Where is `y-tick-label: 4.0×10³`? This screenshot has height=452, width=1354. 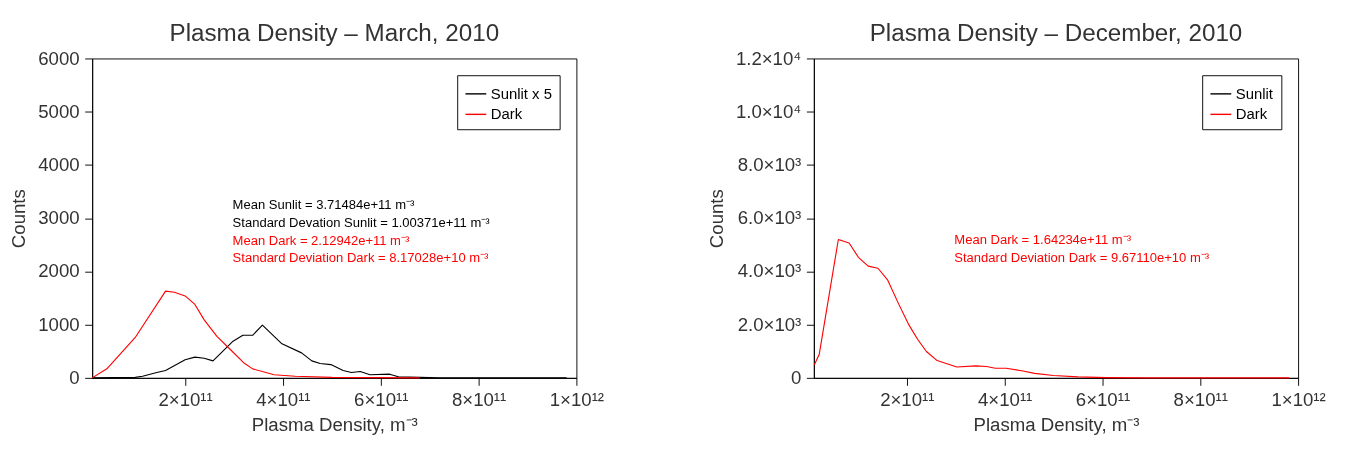
y-tick-label: 4.0×10³ is located at coordinates (769, 271).